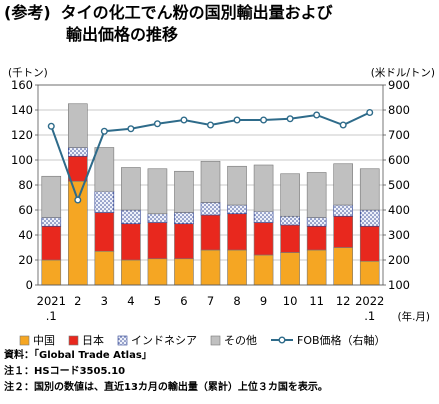  I want to click on y-left-unit: (千トン), so click(28, 73).